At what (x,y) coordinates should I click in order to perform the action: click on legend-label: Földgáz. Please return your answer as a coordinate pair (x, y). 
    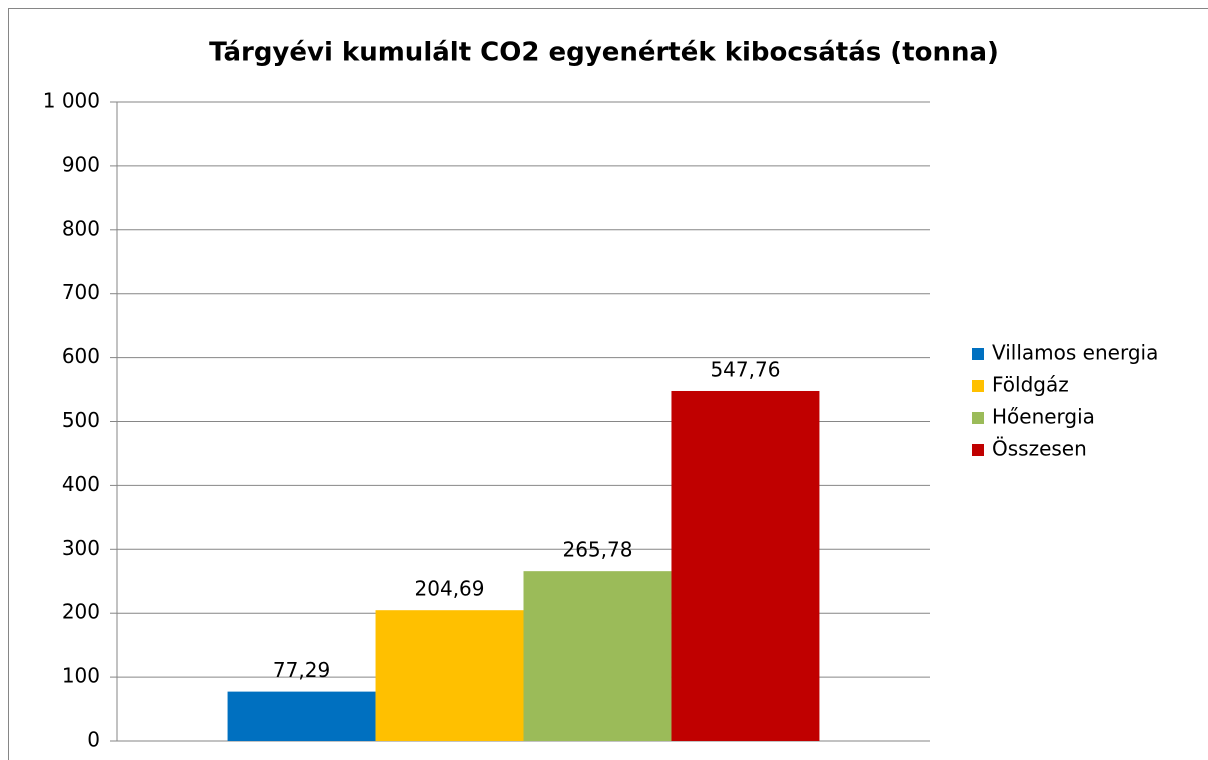
    Looking at the image, I should click on (1030, 385).